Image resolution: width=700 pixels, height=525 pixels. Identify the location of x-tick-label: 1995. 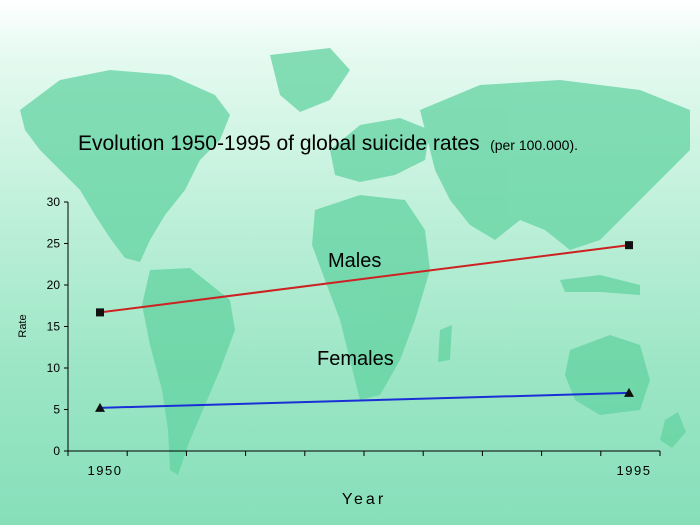
(634, 470).